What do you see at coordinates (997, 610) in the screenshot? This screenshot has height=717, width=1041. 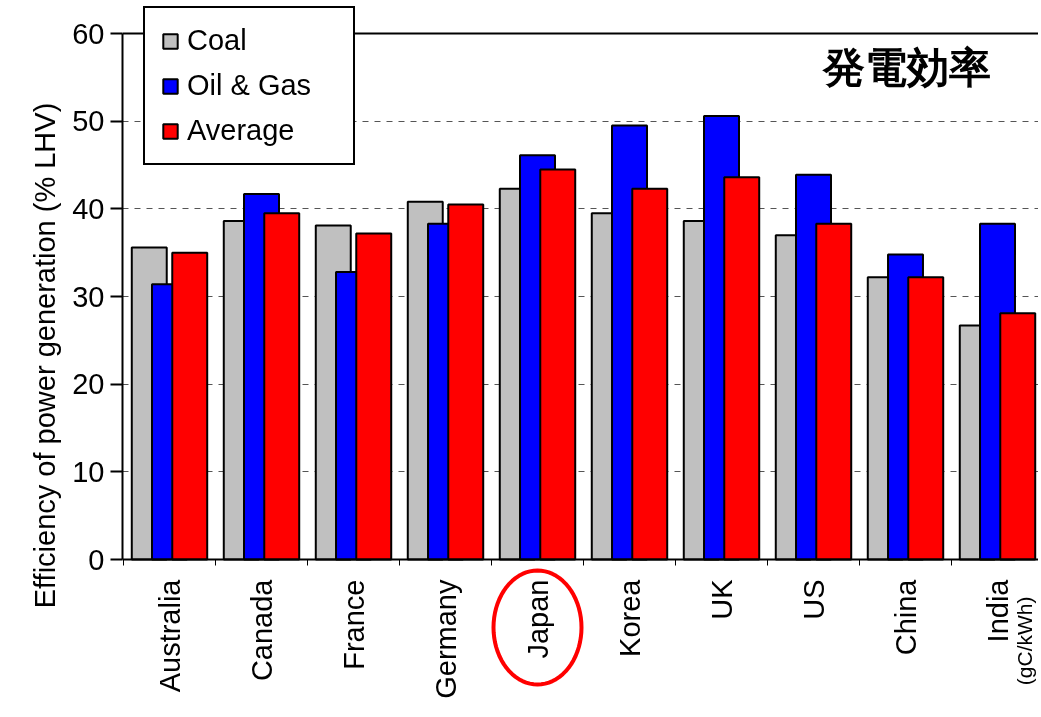 I see `x-tick-label: India` at bounding box center [997, 610].